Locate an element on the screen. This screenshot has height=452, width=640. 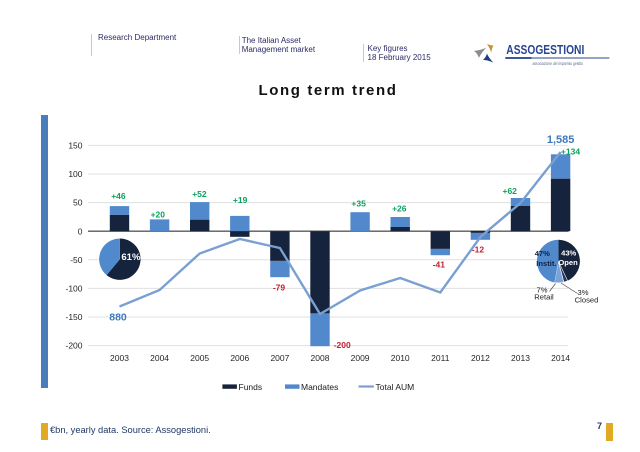
svg-text: 43% is located at coordinates (568, 252).